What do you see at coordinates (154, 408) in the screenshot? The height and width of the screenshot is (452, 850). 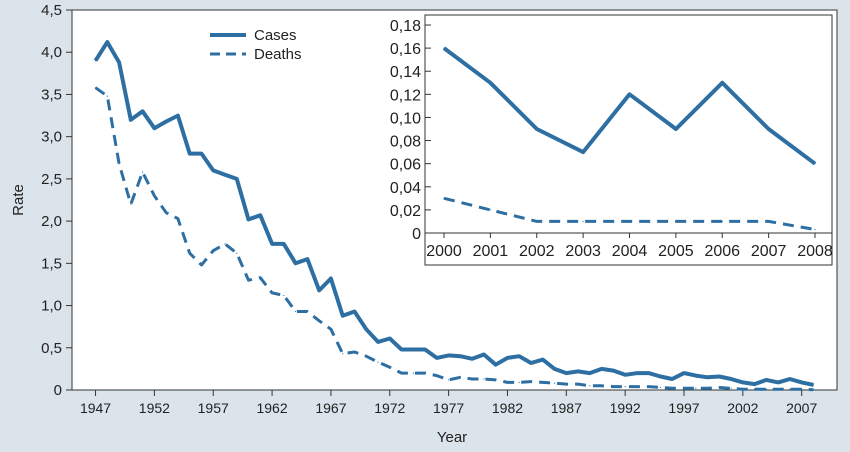 I see `main-x-tick-label: 1952` at bounding box center [154, 408].